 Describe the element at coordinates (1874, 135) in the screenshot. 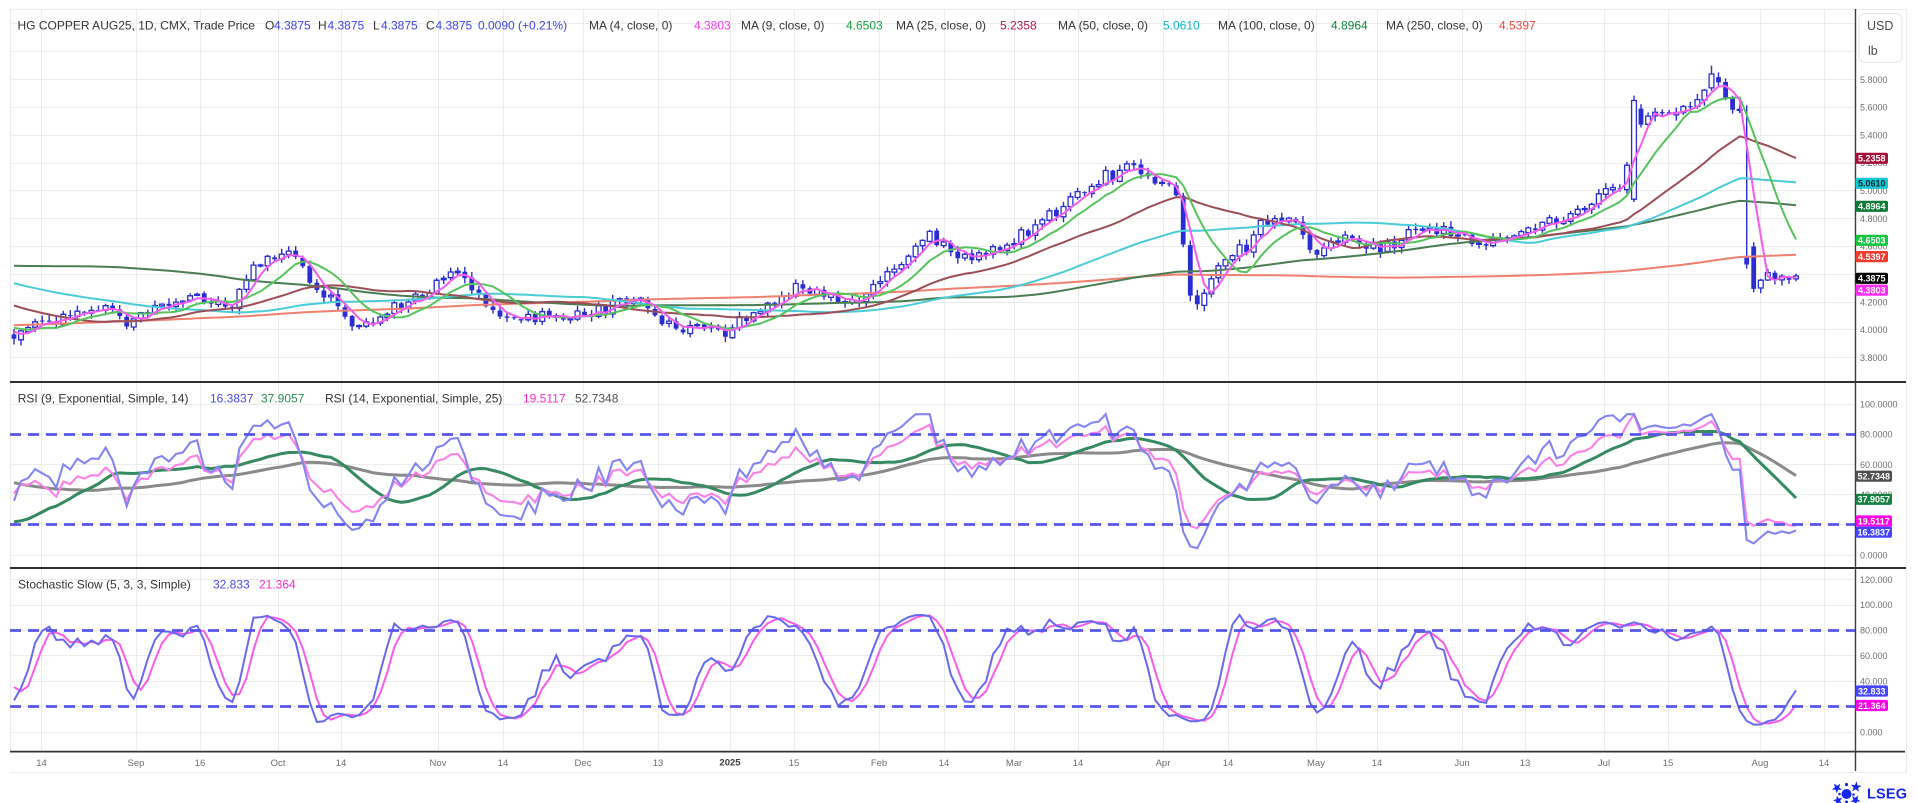

I see `svg-text: 5.4000` at that location.